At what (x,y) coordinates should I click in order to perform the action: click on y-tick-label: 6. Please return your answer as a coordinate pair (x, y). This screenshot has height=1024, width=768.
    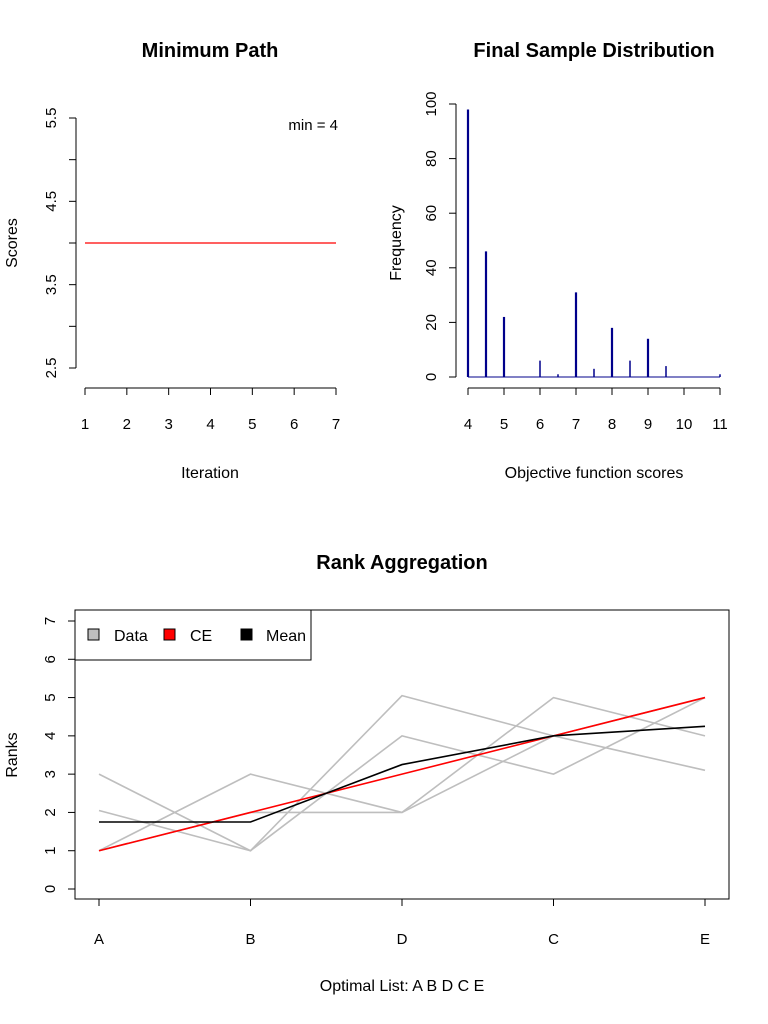
    Looking at the image, I should click on (50, 659).